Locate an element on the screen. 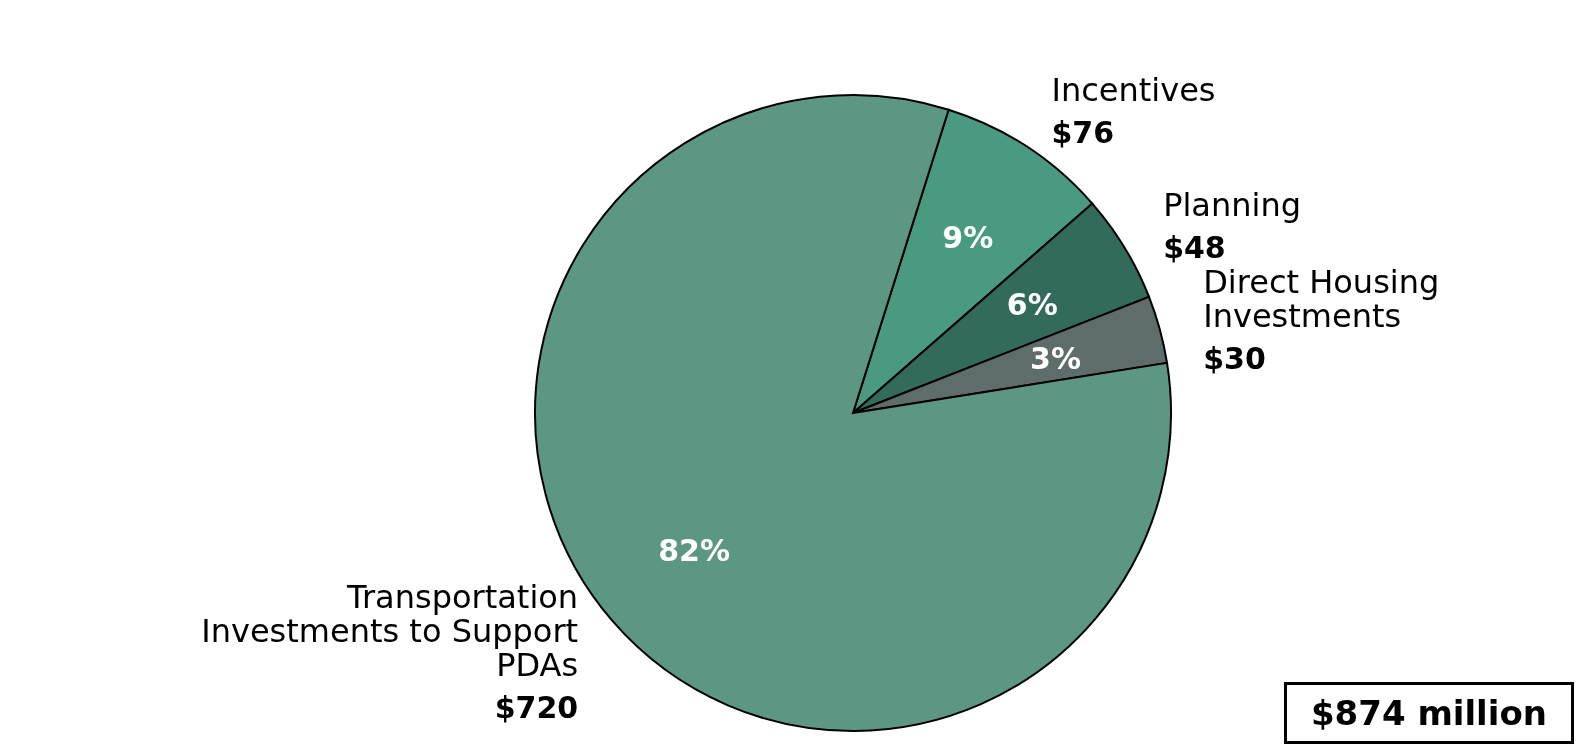 The height and width of the screenshot is (752, 1585). data-label: $76 is located at coordinates (1083, 133).